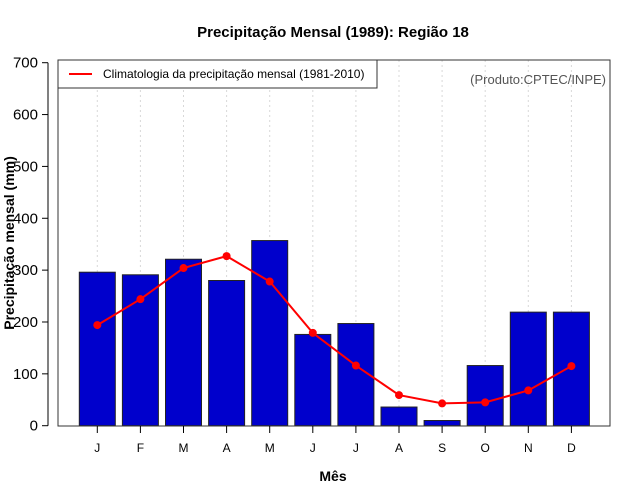 This screenshot has height=500, width=640. What do you see at coordinates (9, 243) in the screenshot?
I see `y-axis-label: Precipitação mensal (mm)` at bounding box center [9, 243].